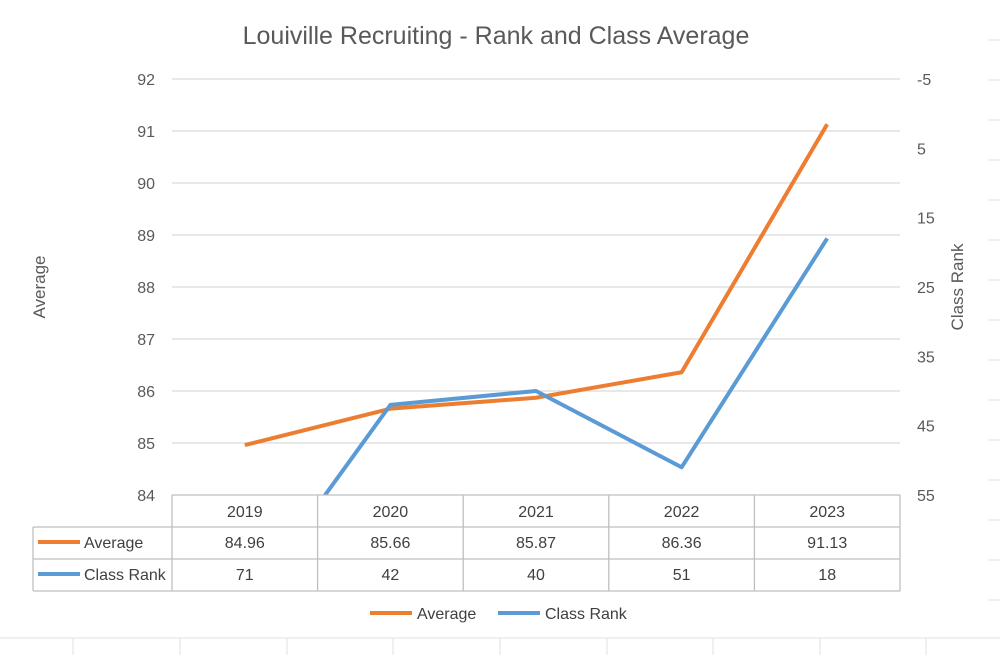 This screenshot has height=655, width=1000. I want to click on data-label: 84.96, so click(245, 543).